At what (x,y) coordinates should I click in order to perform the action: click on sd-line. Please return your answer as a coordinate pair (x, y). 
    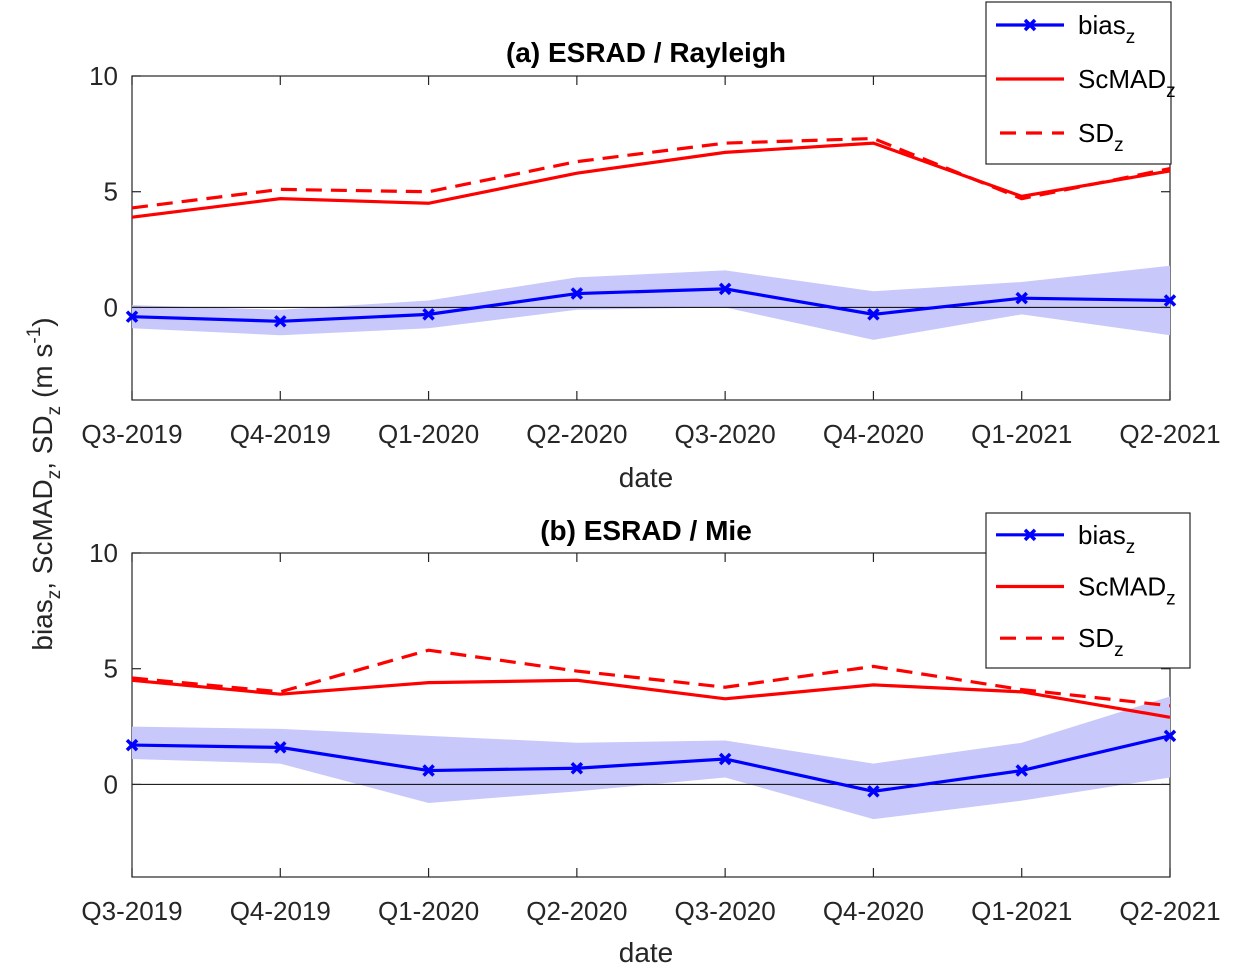
    Looking at the image, I should click on (651, 678).